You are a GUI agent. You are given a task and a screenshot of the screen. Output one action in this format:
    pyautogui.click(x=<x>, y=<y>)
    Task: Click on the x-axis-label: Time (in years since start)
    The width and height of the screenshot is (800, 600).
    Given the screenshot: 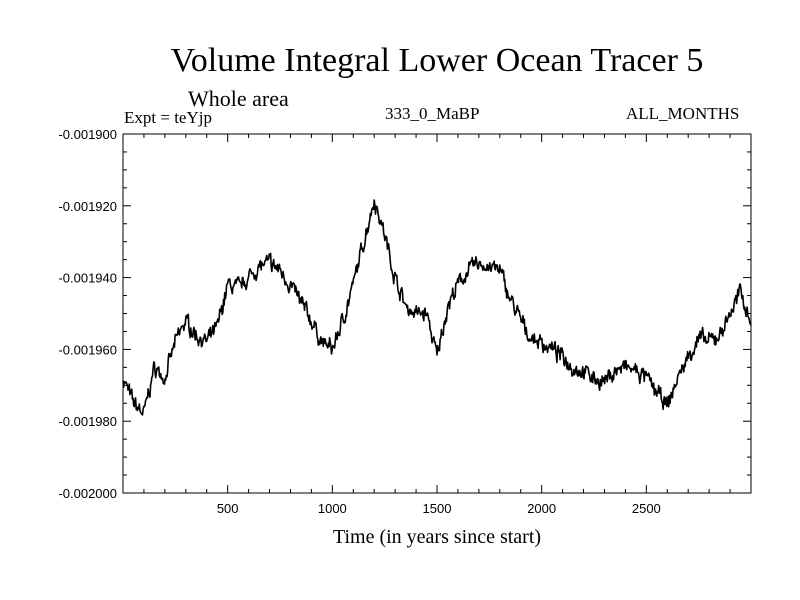 What is the action you would take?
    pyautogui.click(x=437, y=537)
    